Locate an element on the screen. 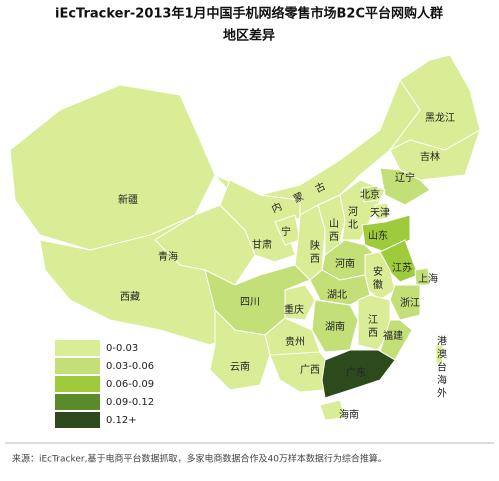  province-label: 天津 is located at coordinates (380, 213).